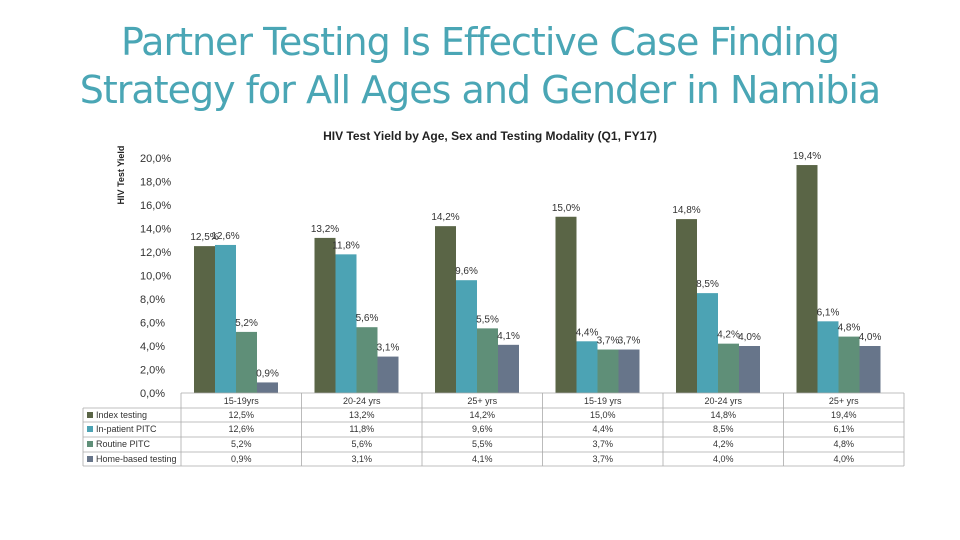 The image size is (960, 540). What do you see at coordinates (482, 415) in the screenshot?
I see `table-cell: 14,2%` at bounding box center [482, 415].